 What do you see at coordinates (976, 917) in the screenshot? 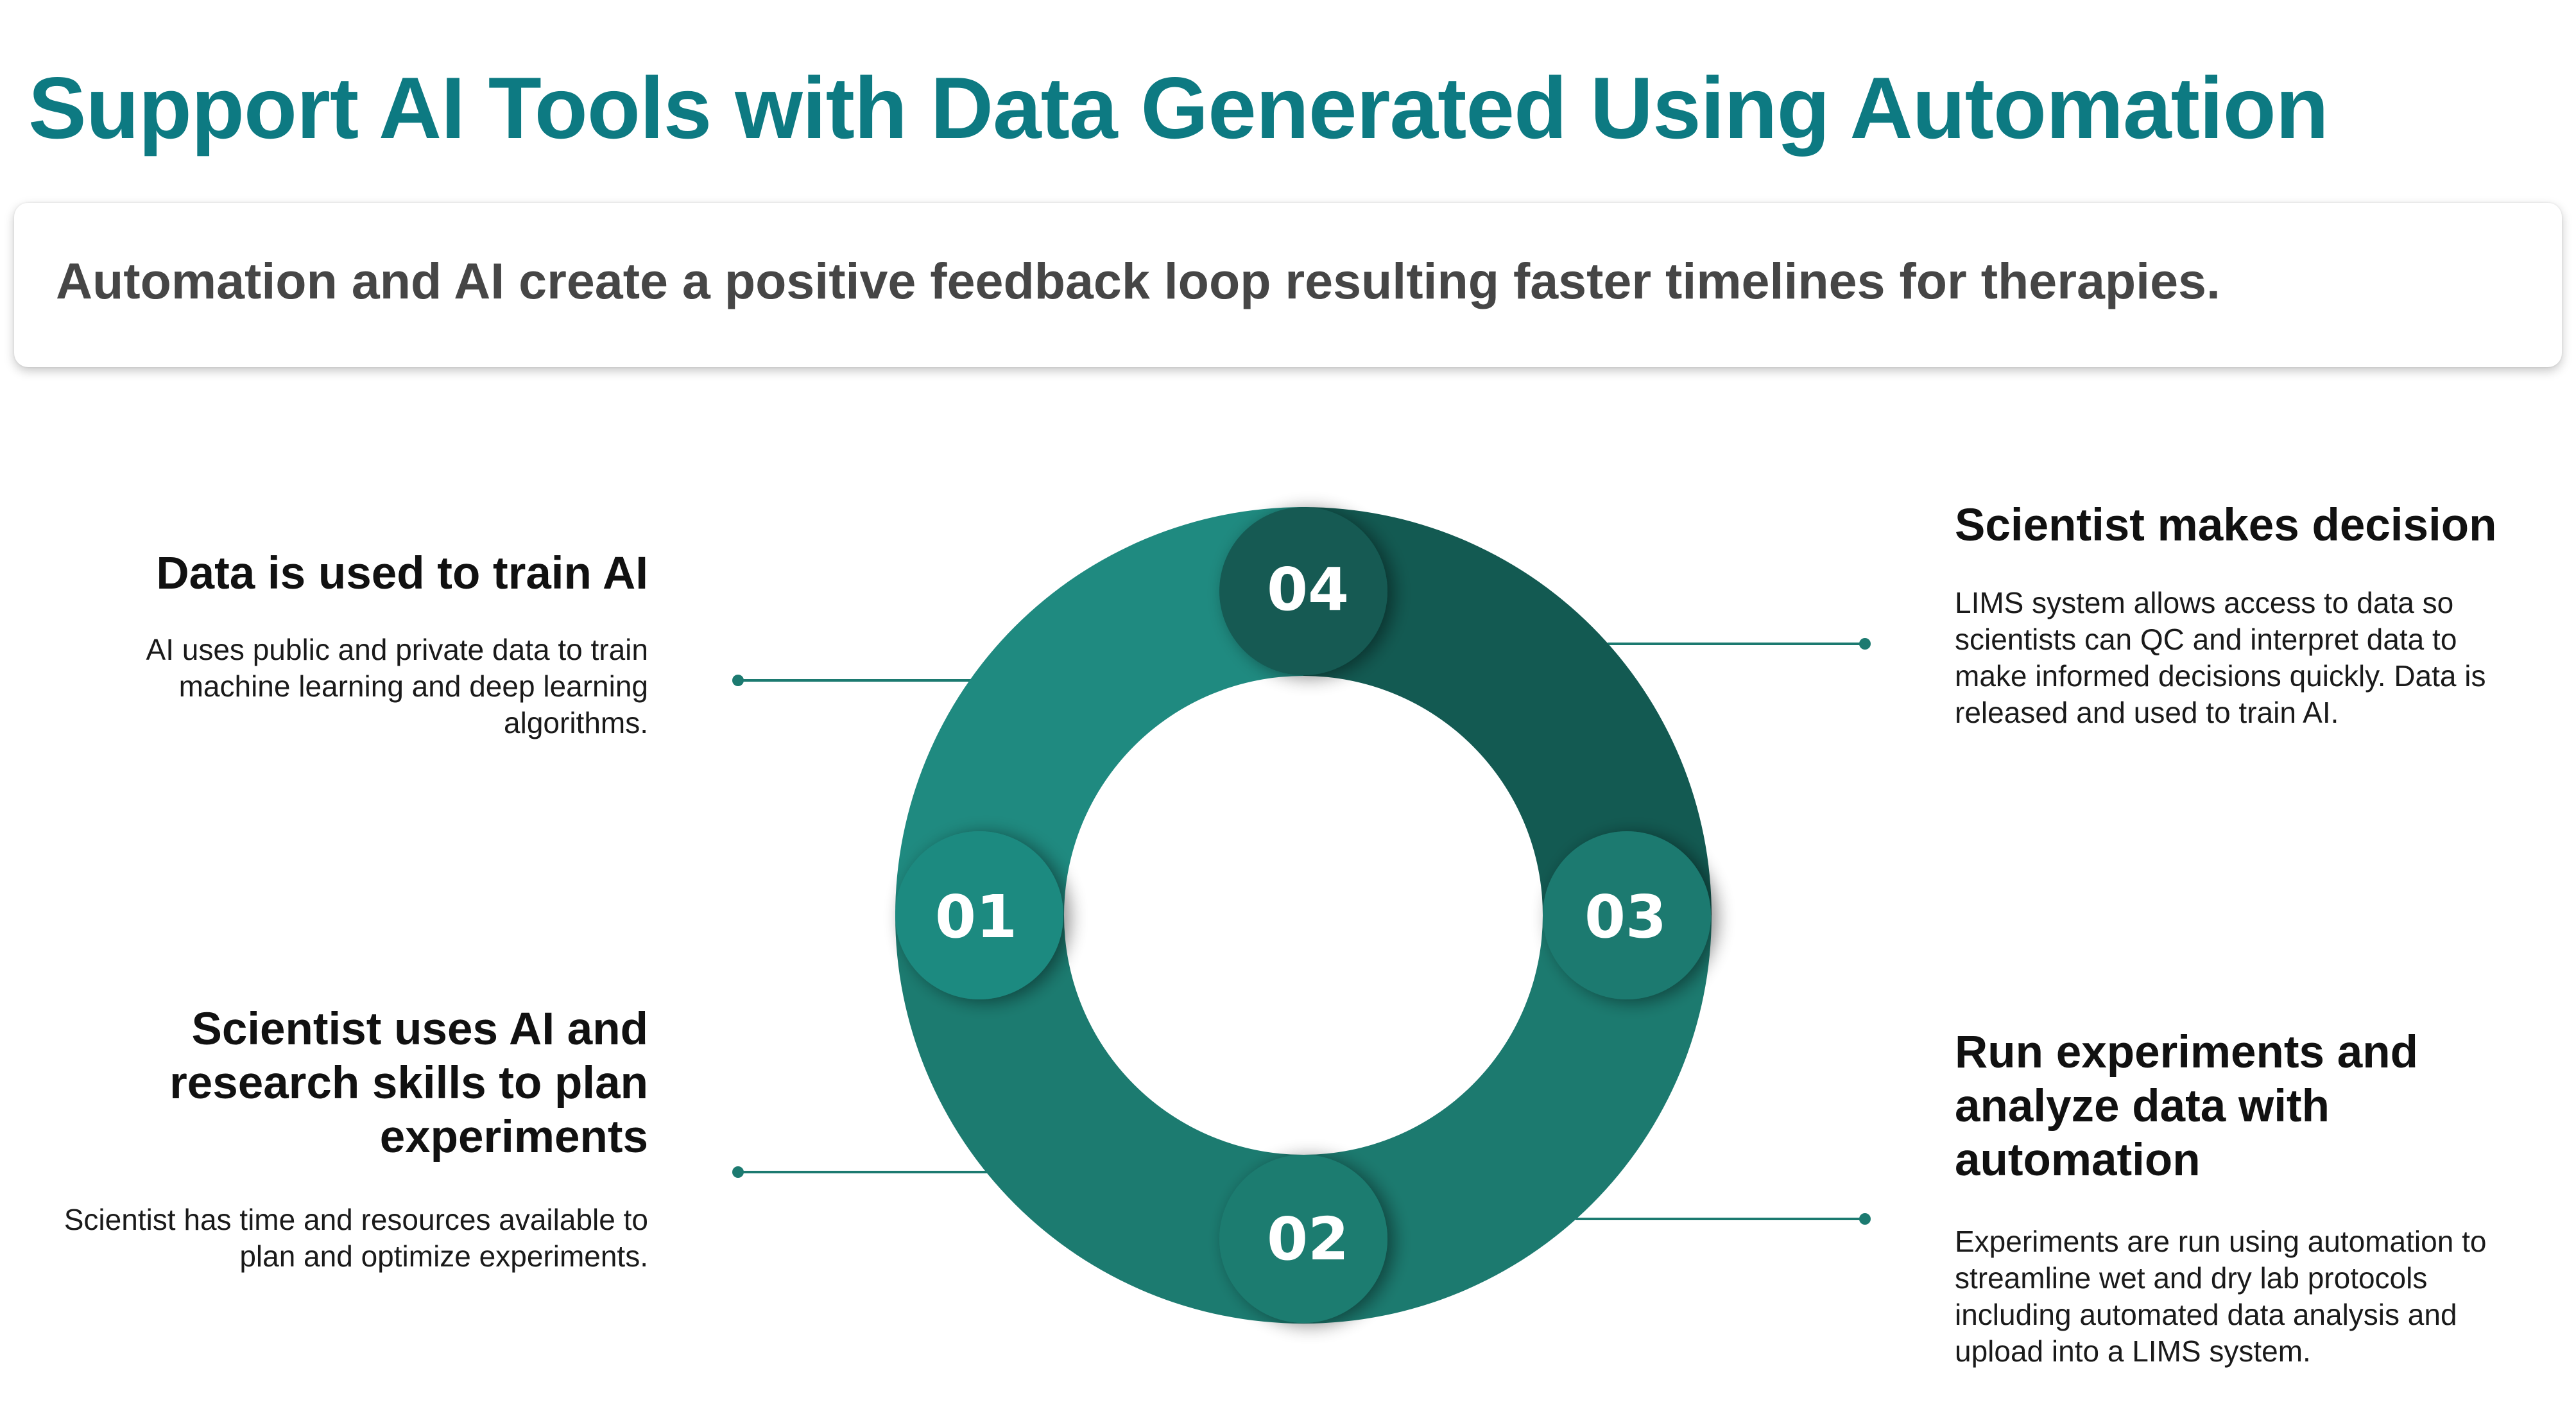
I see `step-number-01: 01` at bounding box center [976, 917].